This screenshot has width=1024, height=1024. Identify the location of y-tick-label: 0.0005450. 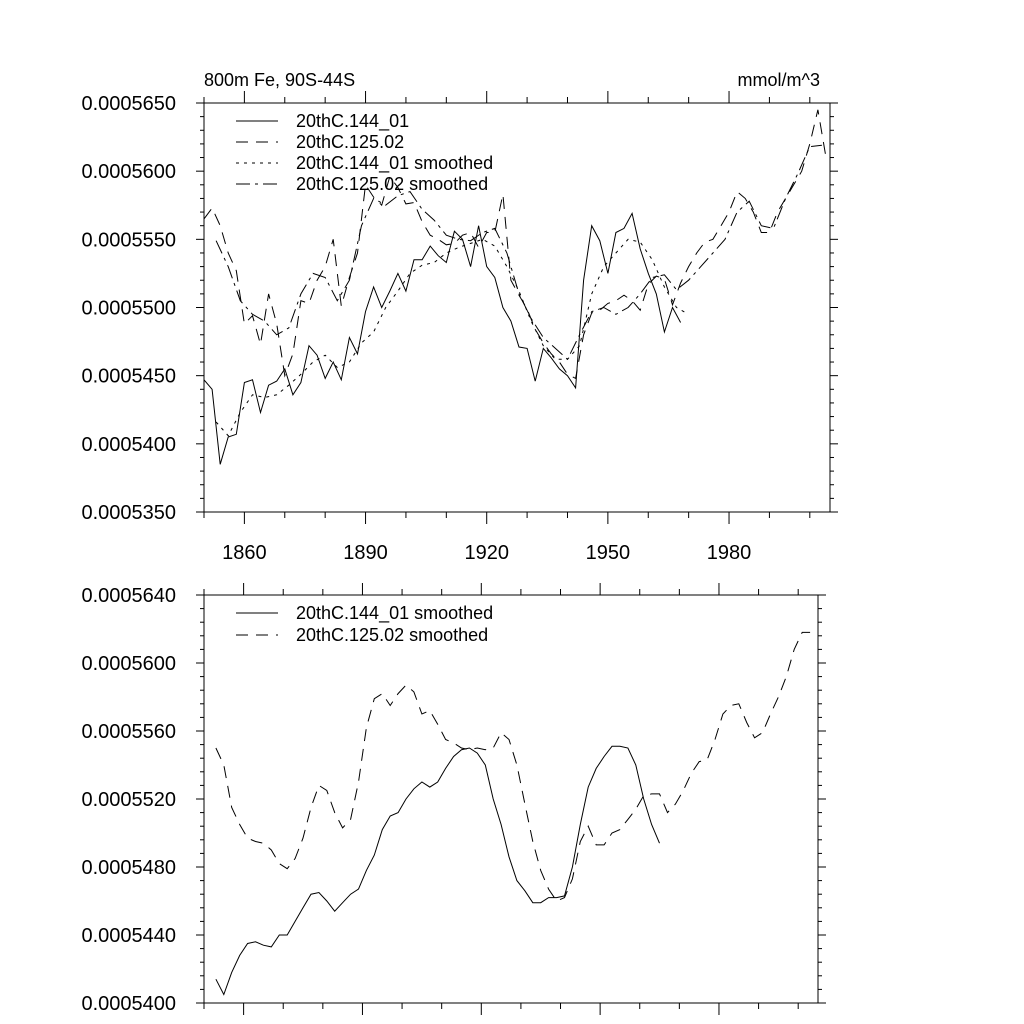
(128, 377).